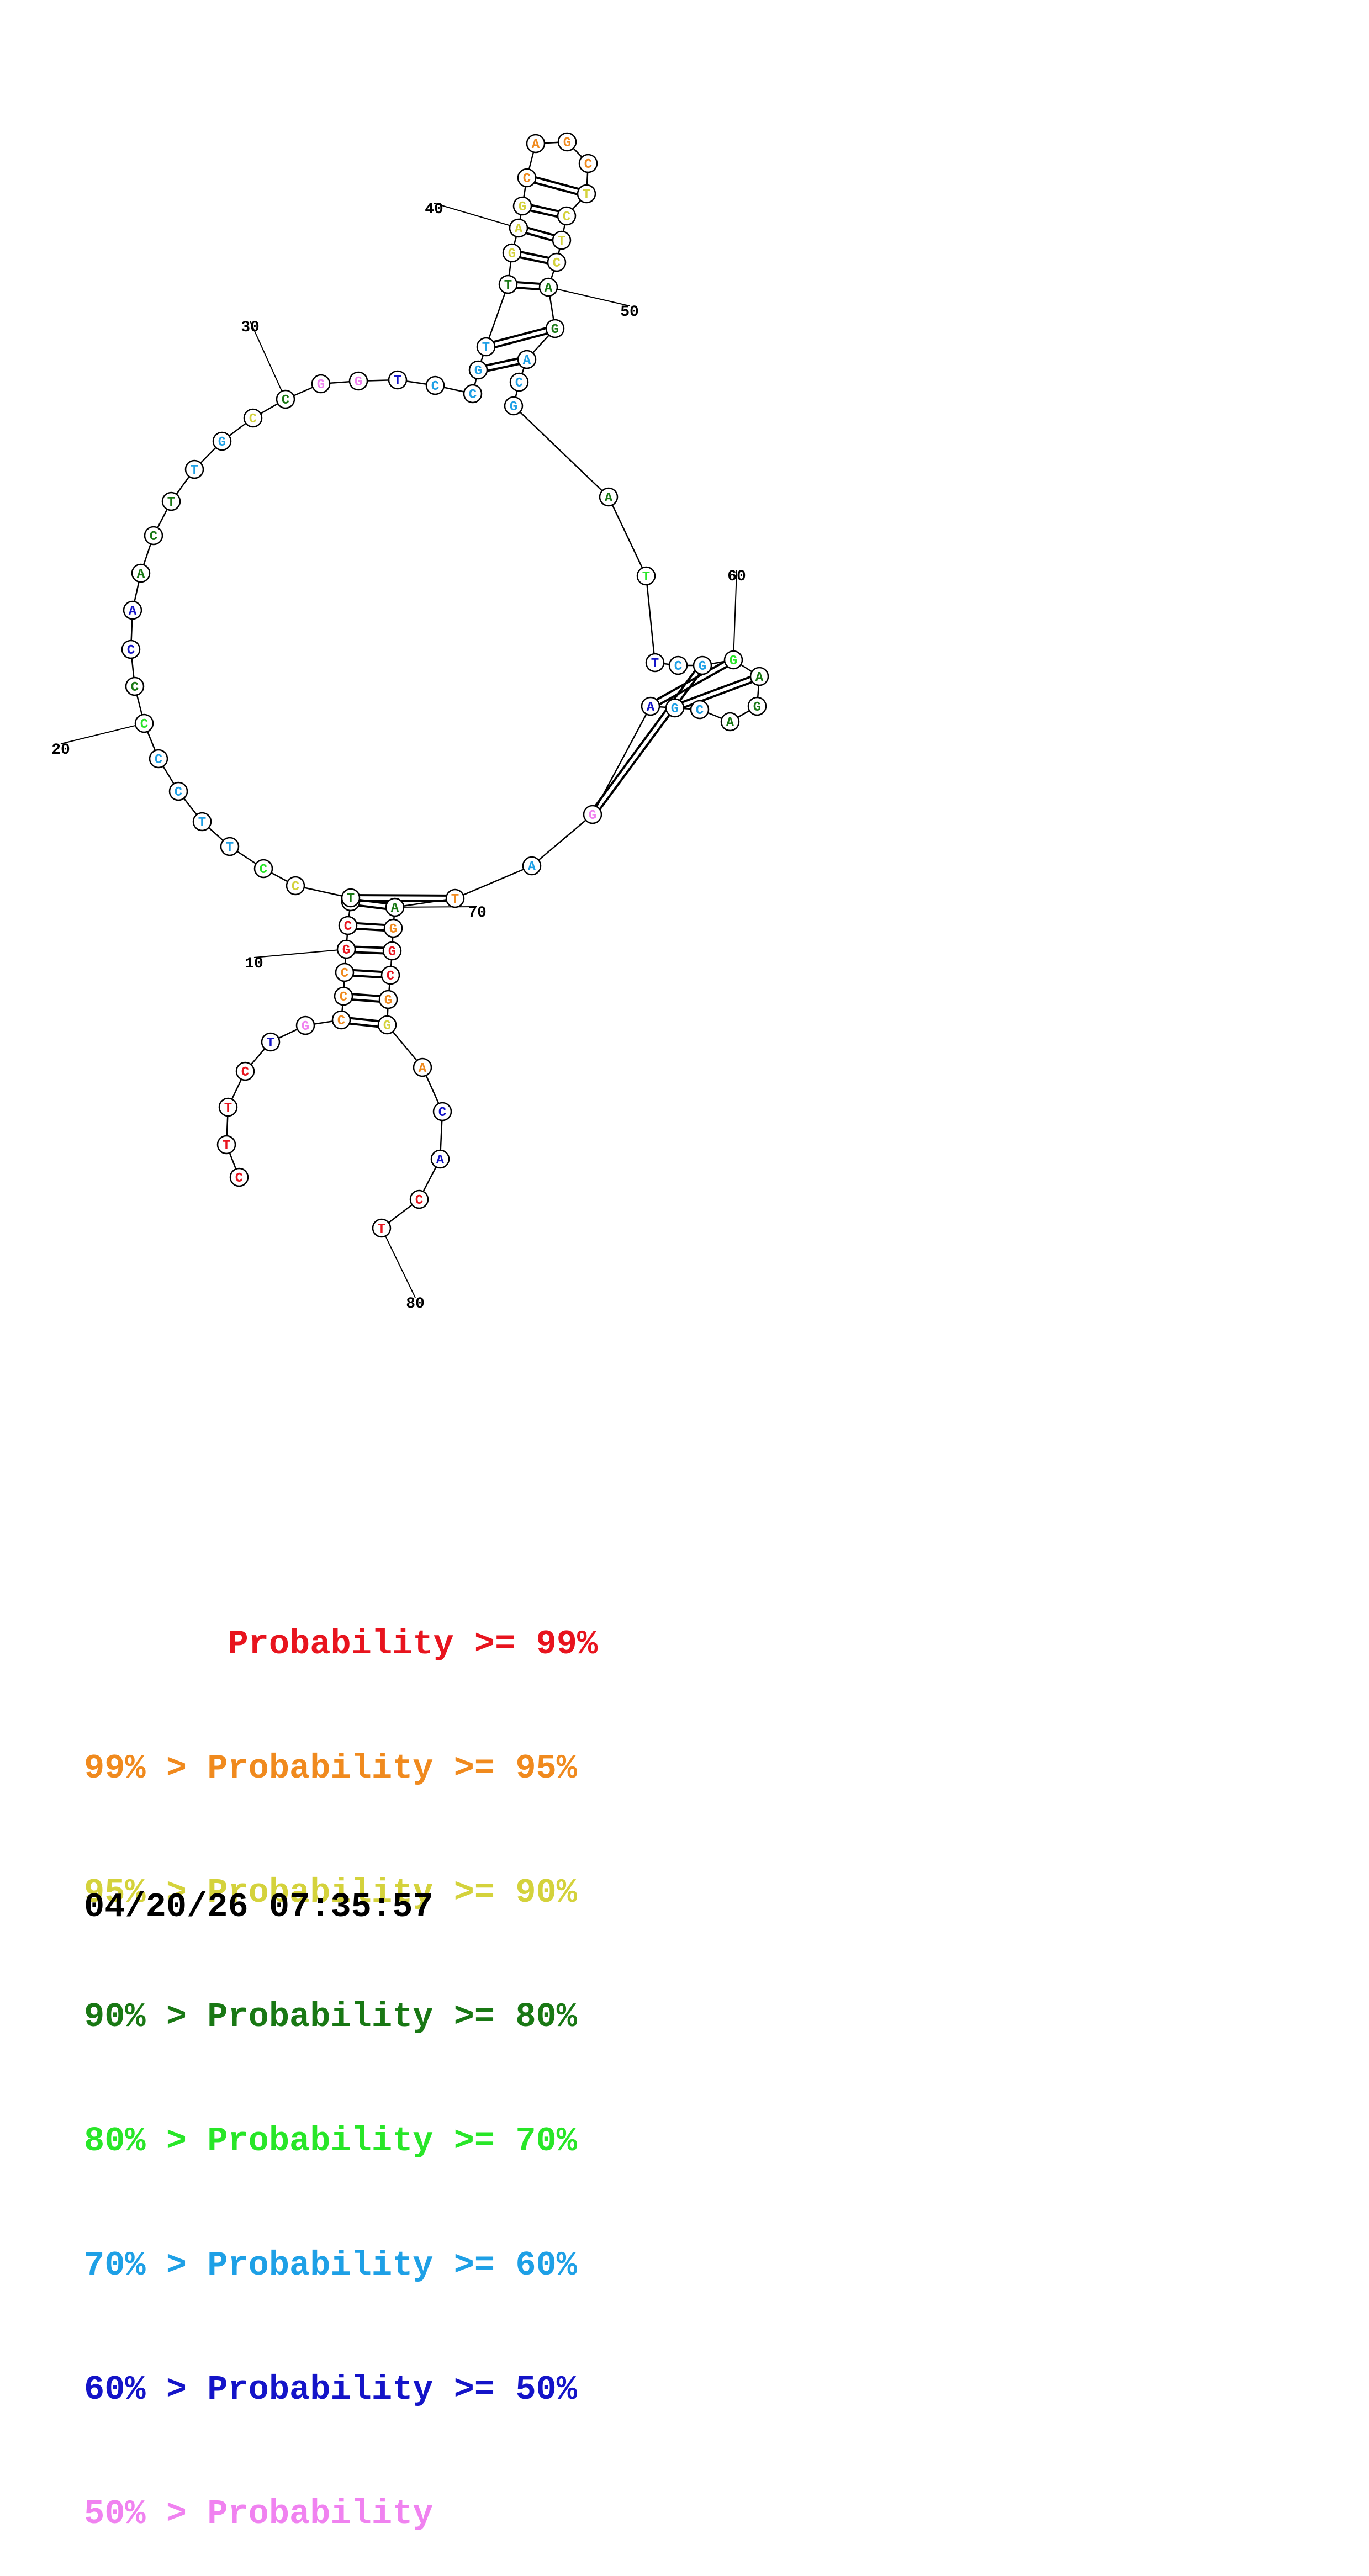 Image resolution: width=1369 pixels, height=2576 pixels. Describe the element at coordinates (330, 2389) in the screenshot. I see `legend-entry-p50: 60% > Probability >= 50%` at that location.